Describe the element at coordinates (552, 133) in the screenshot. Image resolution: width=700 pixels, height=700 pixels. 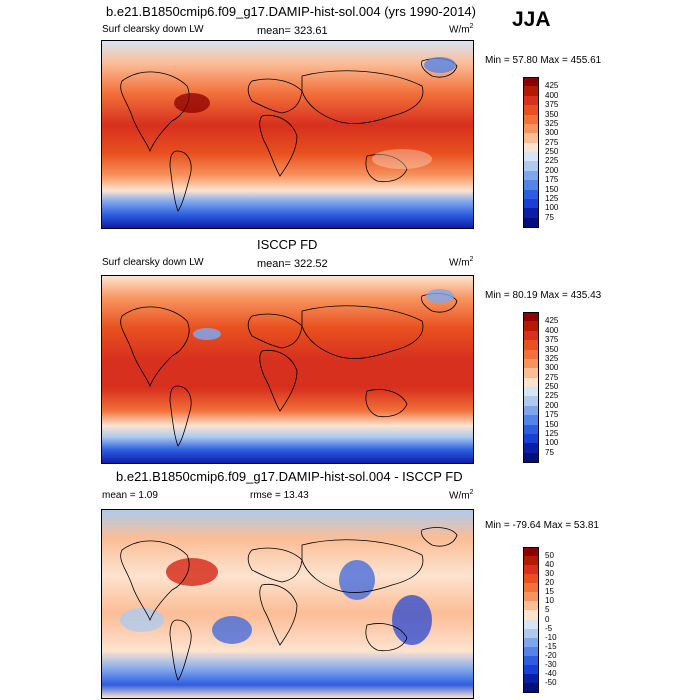
I see `panel1-colorbar-tick: 300` at that location.